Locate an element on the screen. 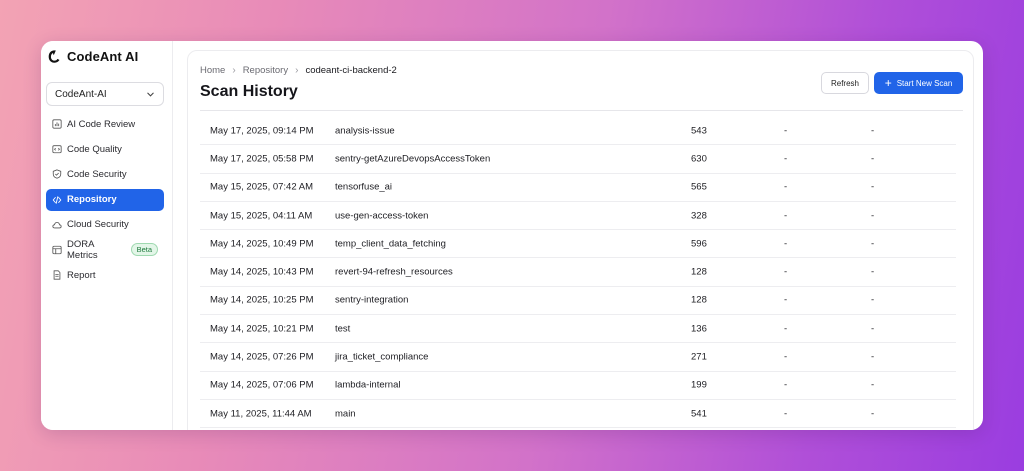 The height and width of the screenshot is (471, 1024). scan-branch: sentry-getAzureDevopsAccessToken is located at coordinates (413, 159).